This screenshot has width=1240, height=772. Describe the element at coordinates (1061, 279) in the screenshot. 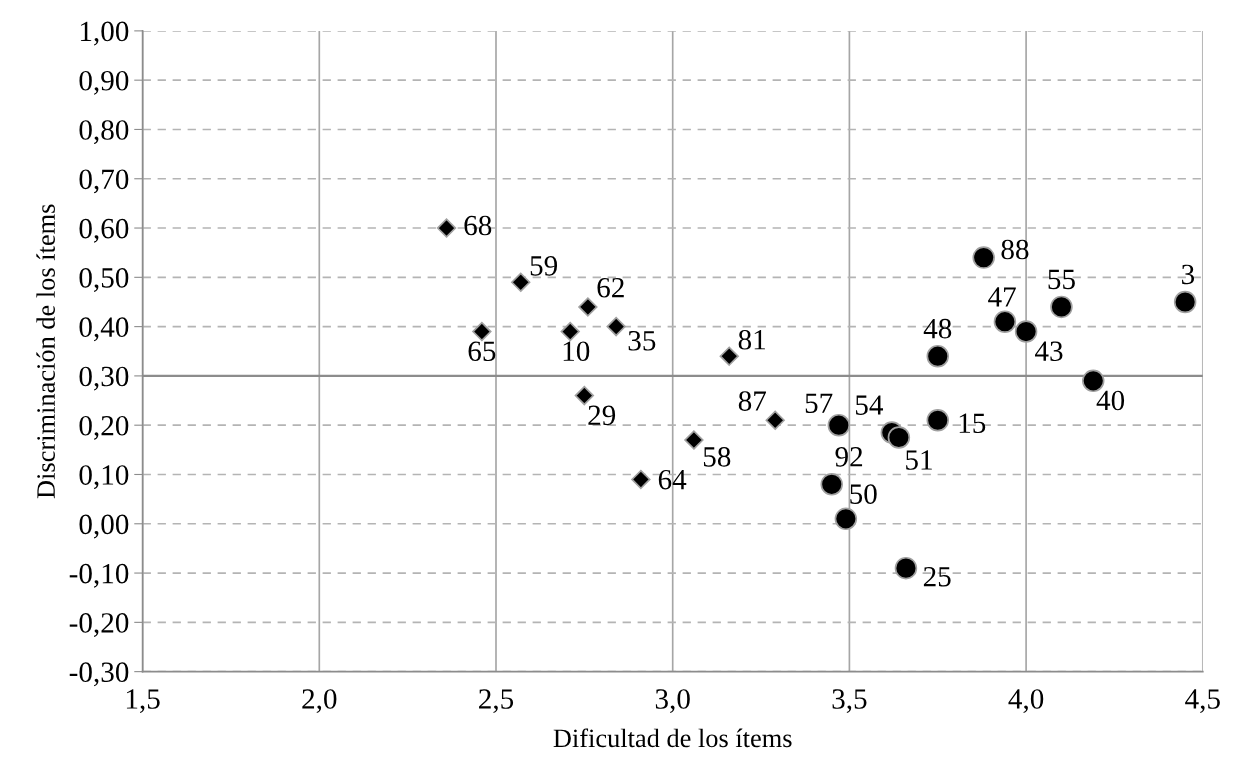

I see `annotation: 55` at that location.